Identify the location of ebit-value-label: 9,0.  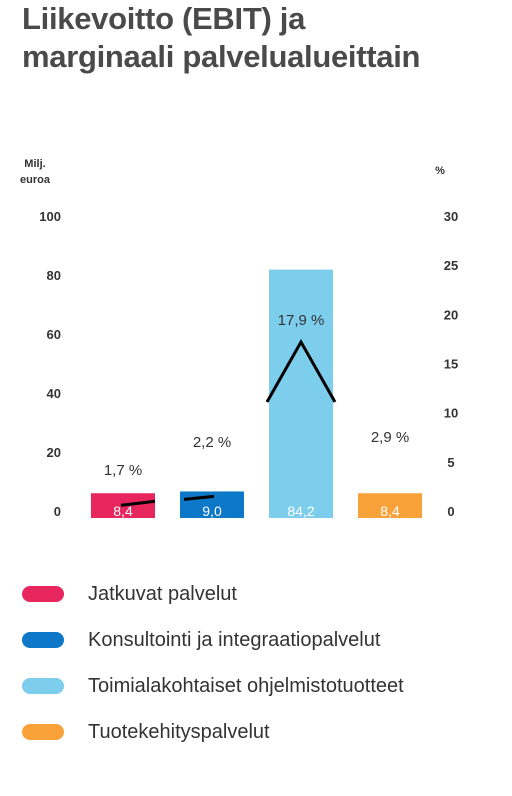
(212, 511).